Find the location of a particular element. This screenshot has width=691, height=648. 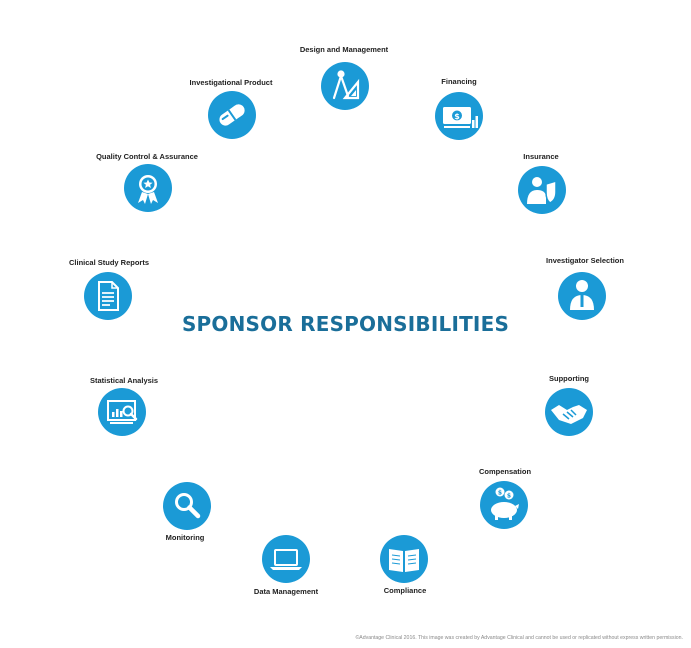

label-data-management: Data Management is located at coordinates (286, 591).